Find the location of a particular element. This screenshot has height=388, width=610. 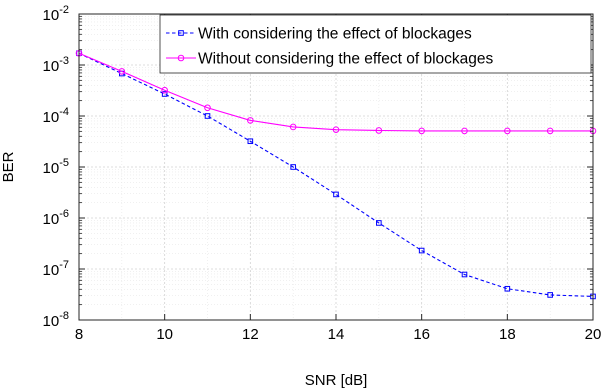

y-tick-label: 10⁻⁶ is located at coordinates (56, 218).